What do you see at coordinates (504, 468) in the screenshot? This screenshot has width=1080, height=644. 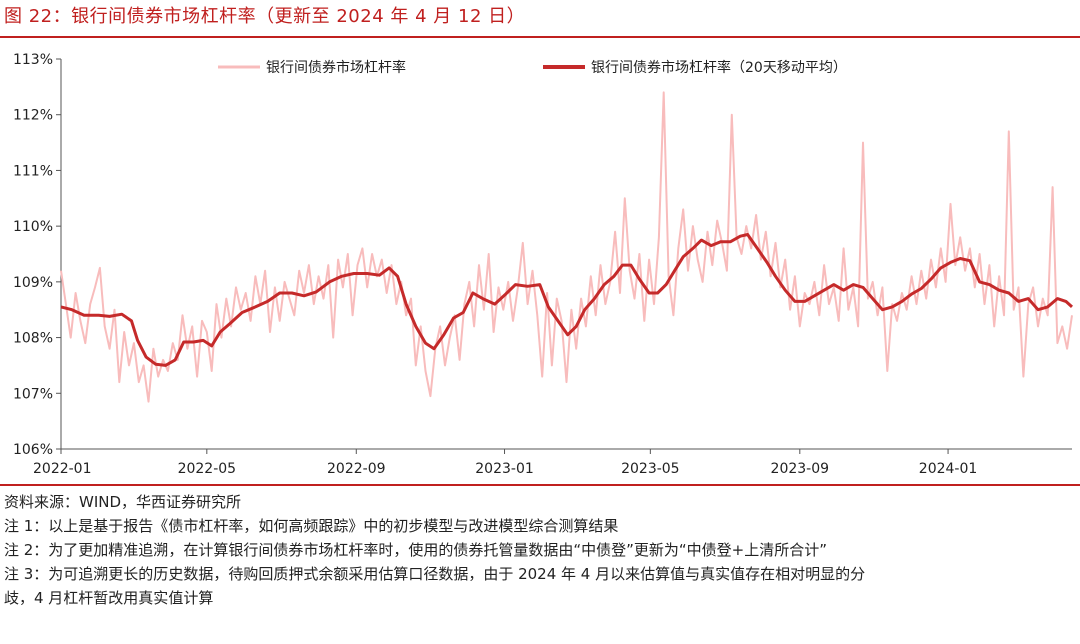 I see `x-tick-label: 2023-01` at bounding box center [504, 468].